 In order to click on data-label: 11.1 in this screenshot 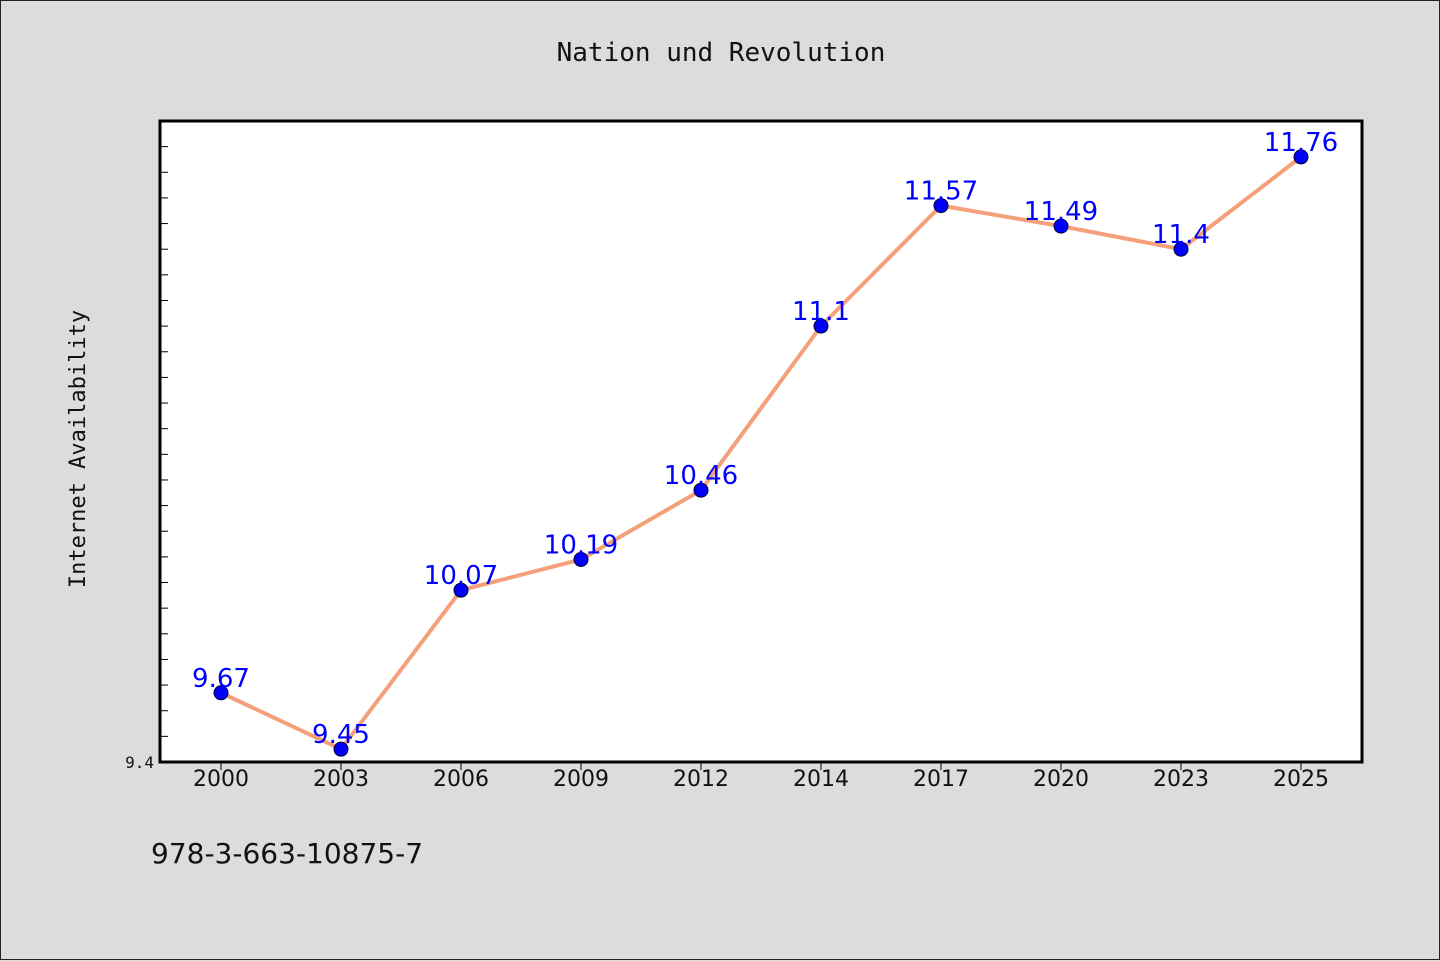, I will do `click(821, 312)`.